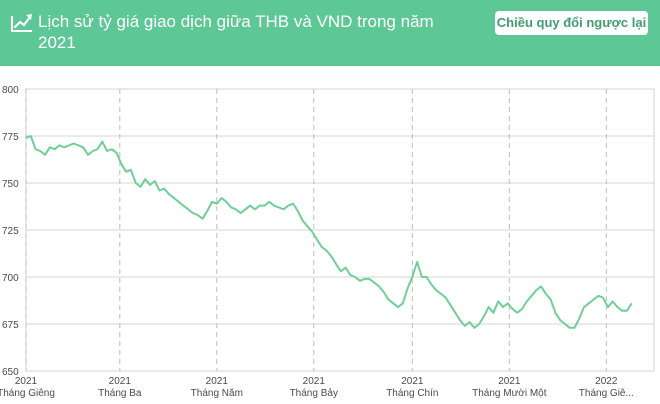 The image size is (660, 404). I want to click on x-tick-month: Tháng Giêng, so click(27, 393).